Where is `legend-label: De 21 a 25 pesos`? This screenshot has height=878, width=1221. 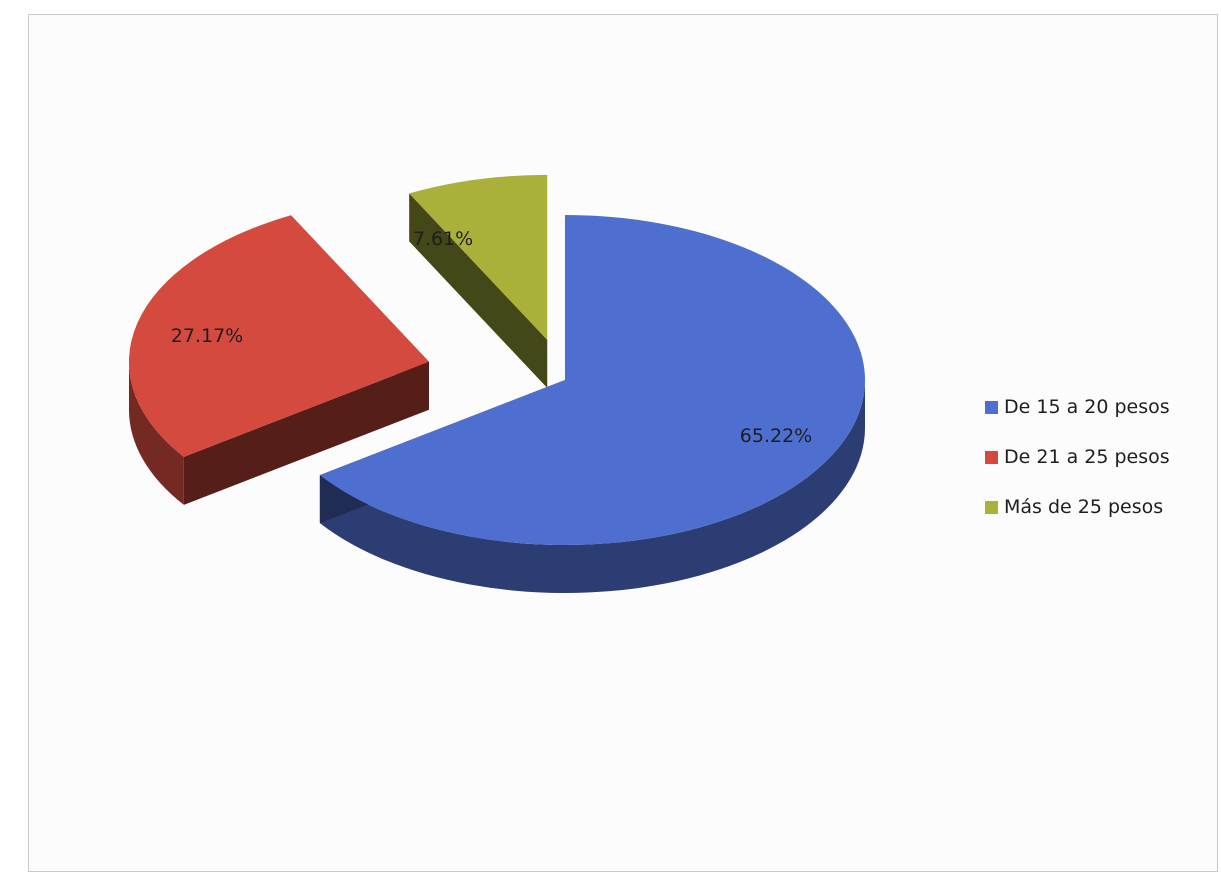
legend-label: De 21 a 25 pesos is located at coordinates (1087, 457).